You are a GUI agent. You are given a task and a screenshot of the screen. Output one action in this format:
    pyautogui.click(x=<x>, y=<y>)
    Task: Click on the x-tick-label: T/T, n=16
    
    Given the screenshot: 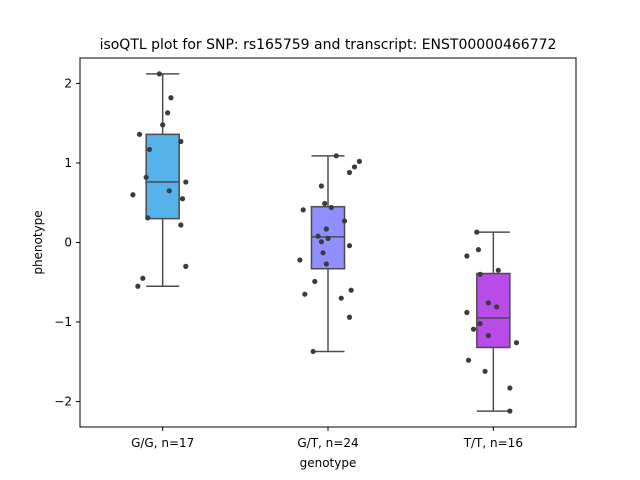 What is the action you would take?
    pyautogui.click(x=493, y=443)
    